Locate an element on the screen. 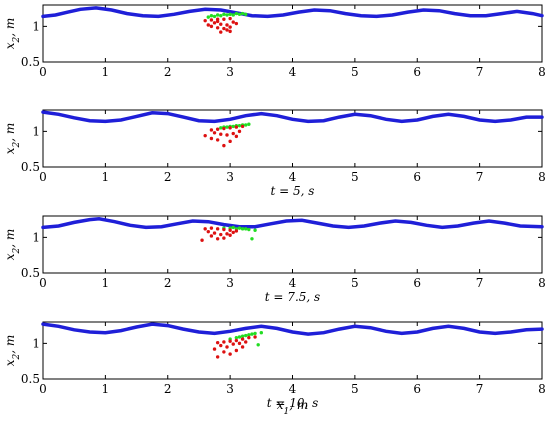  y-axis-label: x2, m is located at coordinates (12, 351).